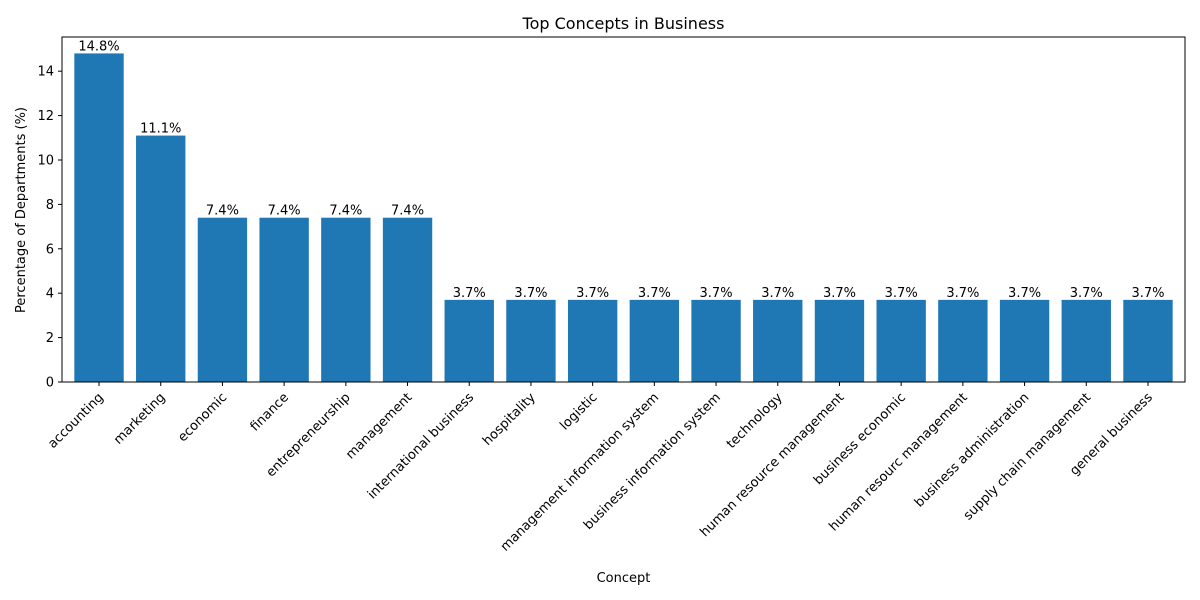 Image resolution: width=1200 pixels, height=600 pixels. I want to click on bar-international-business, so click(469, 340).